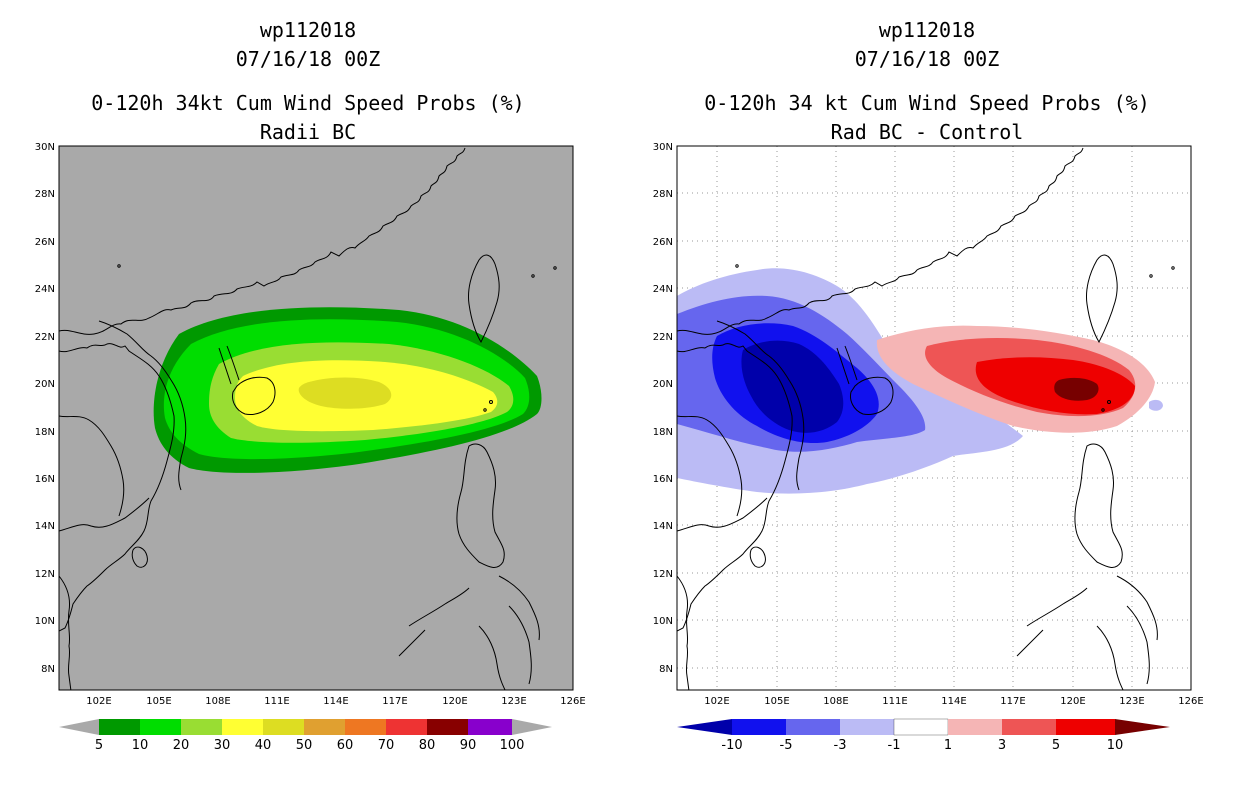  Describe the element at coordinates (158, 701) in the screenshot. I see `lon-tick: 105E` at that location.